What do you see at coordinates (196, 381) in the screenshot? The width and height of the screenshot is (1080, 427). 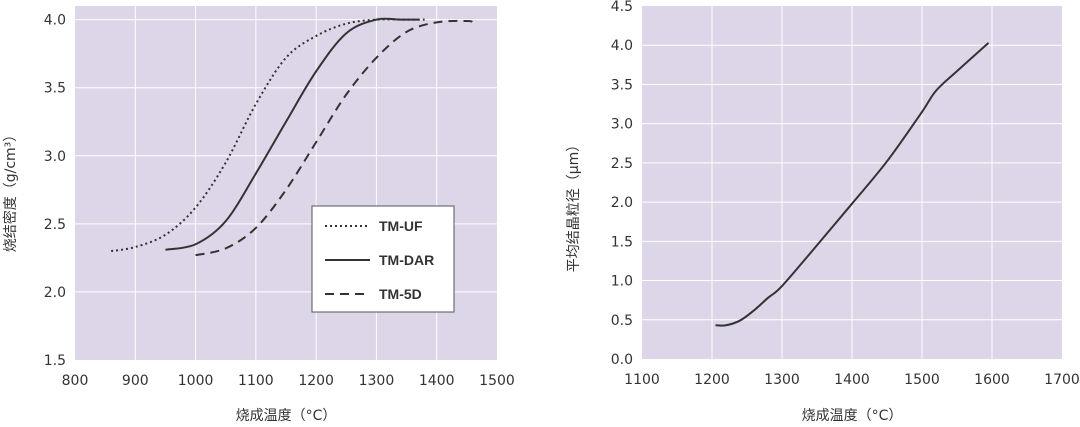 I see `x-tick-label: 1000` at bounding box center [196, 381].